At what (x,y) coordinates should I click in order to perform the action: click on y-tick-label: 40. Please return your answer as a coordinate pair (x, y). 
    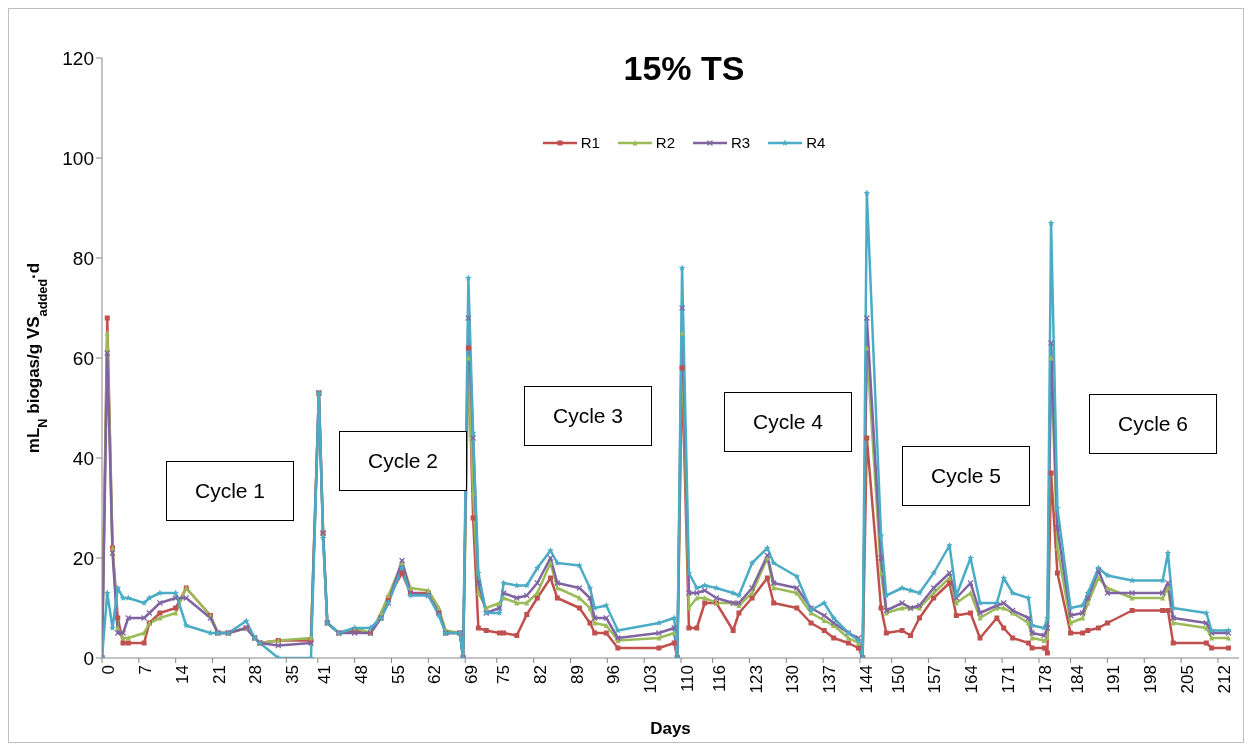
    Looking at the image, I should click on (83, 458).